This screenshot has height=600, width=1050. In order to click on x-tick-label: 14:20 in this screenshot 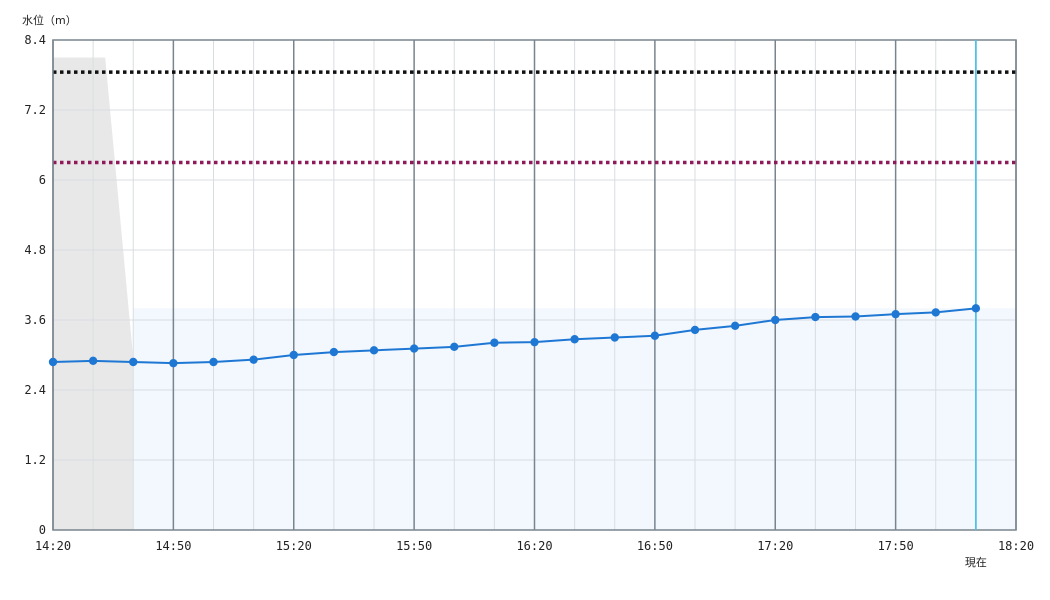, I will do `click(53, 546)`.